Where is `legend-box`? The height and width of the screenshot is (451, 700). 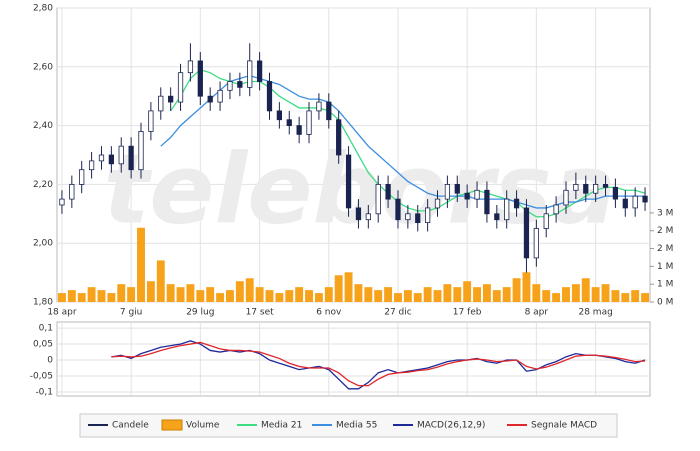 legend-box is located at coordinates (348, 425).